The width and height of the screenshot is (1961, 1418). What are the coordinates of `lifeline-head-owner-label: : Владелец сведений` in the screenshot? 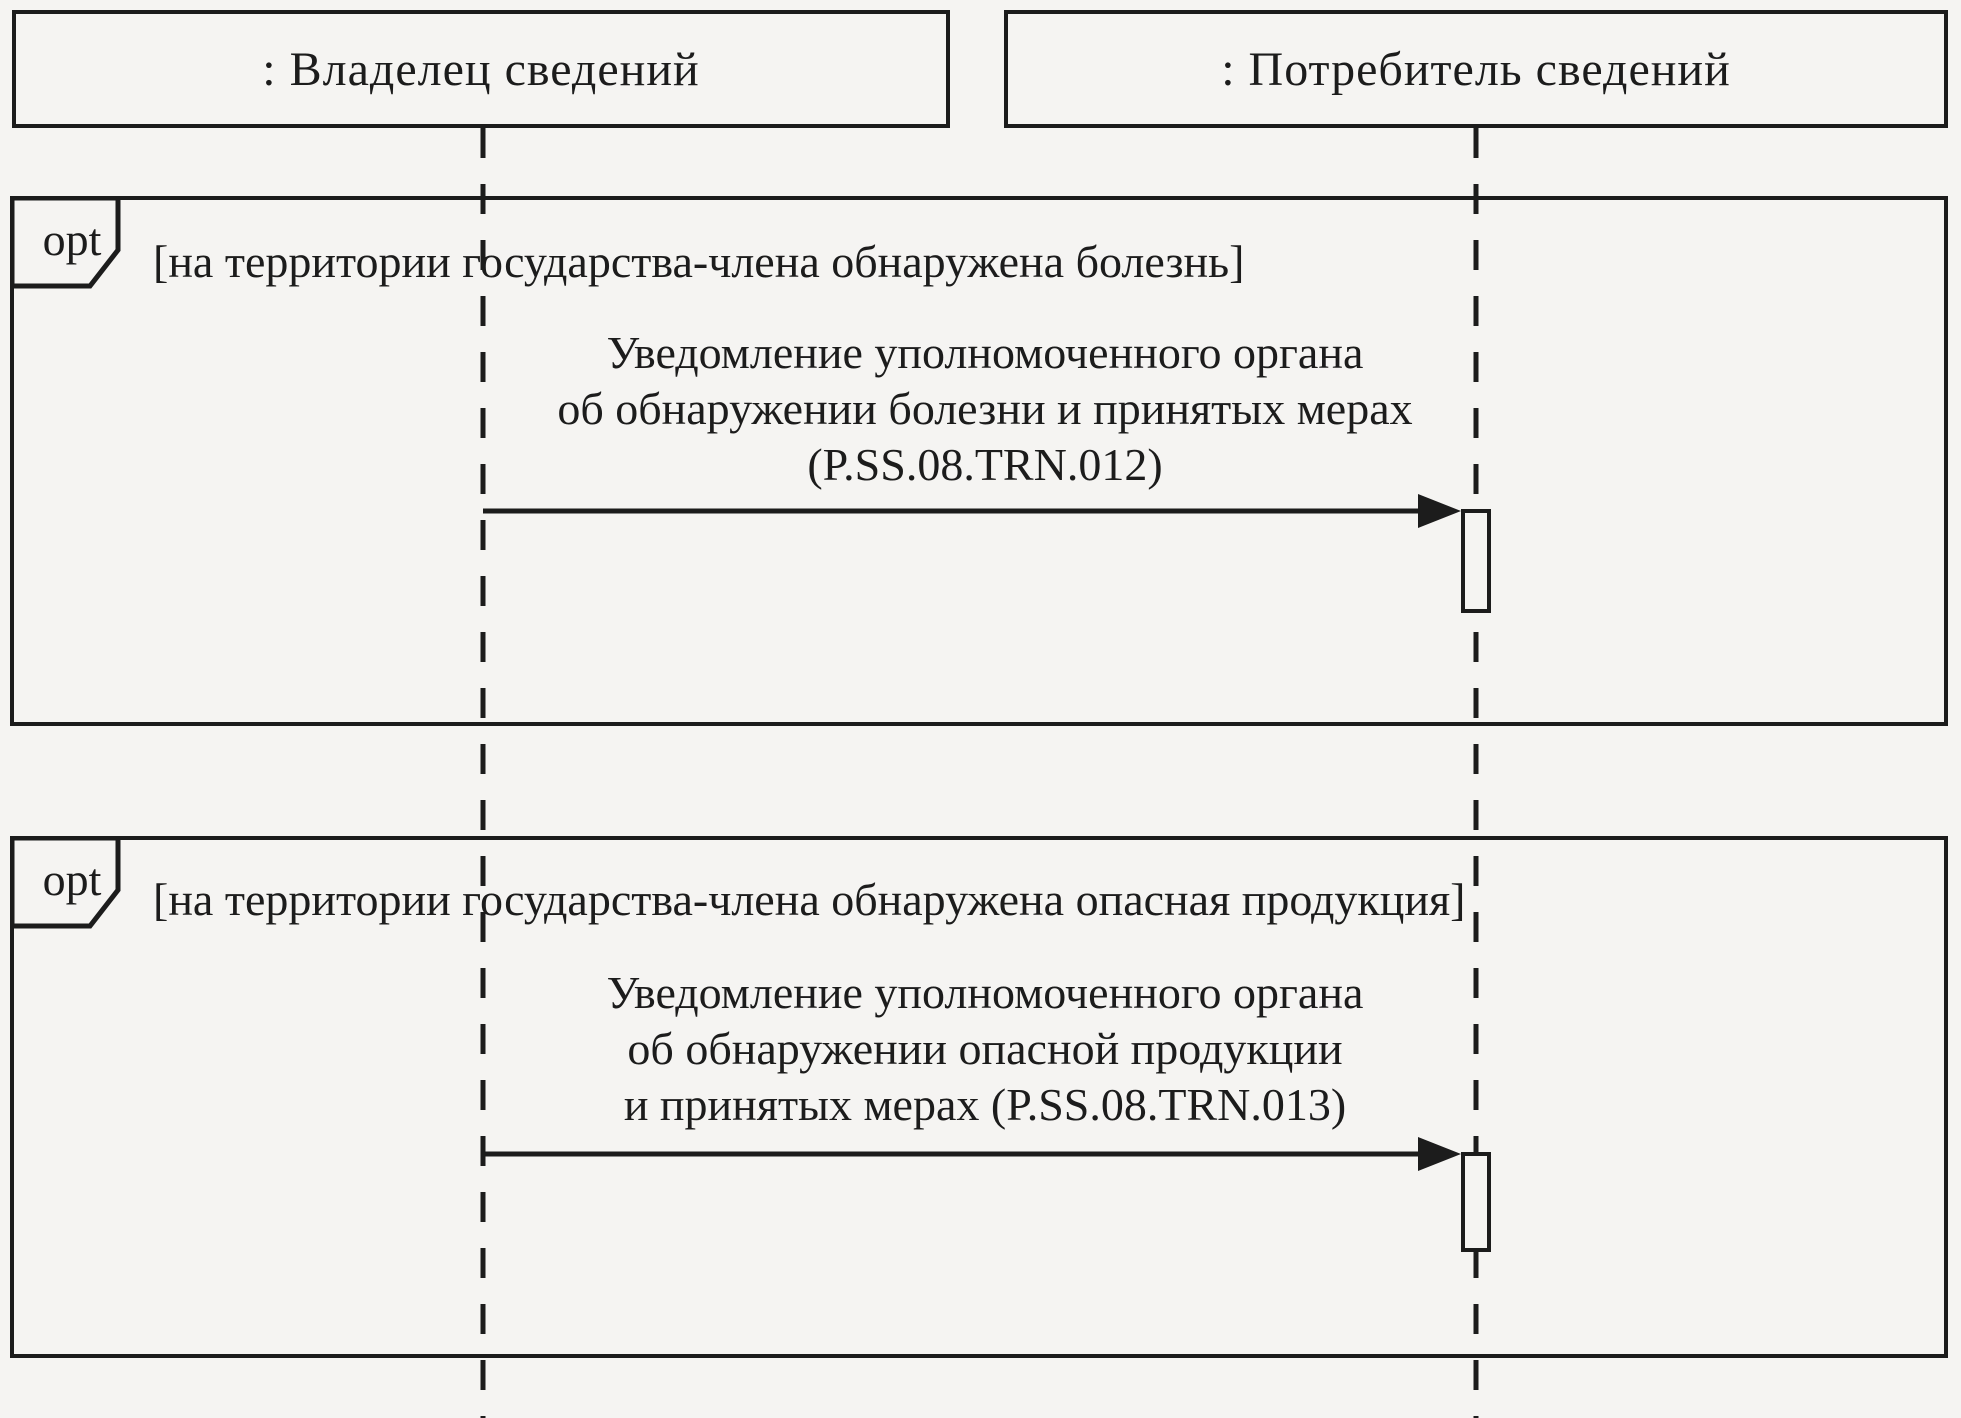 It's located at (481, 69).